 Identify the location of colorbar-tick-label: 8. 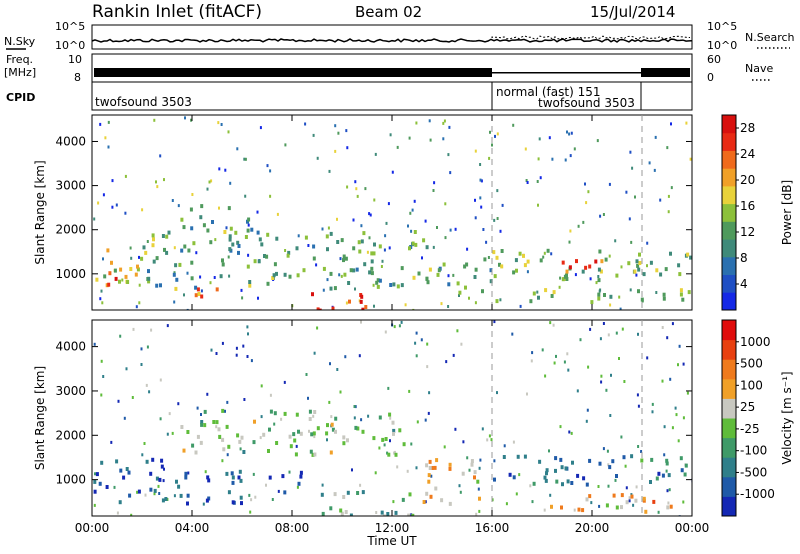
(744, 258).